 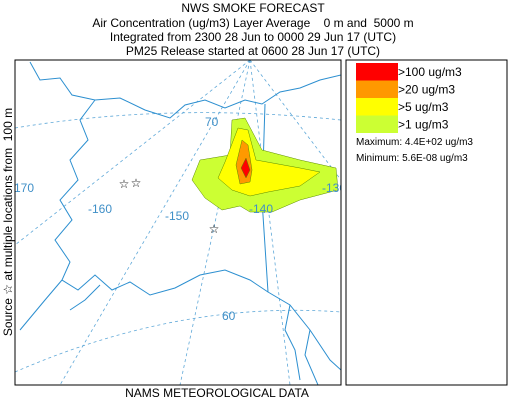 I want to click on grid-label: -150, so click(x=177, y=216).